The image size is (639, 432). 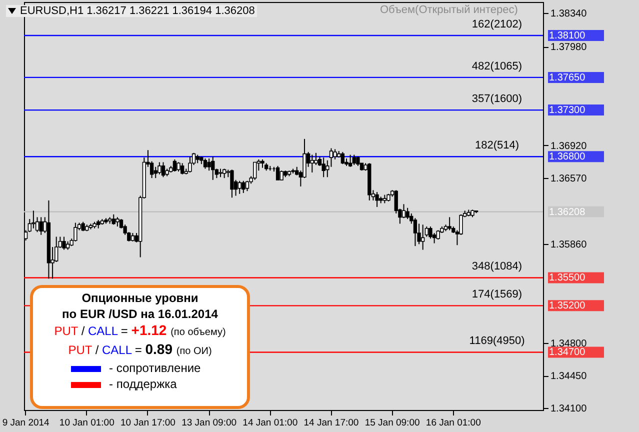 I want to click on annotation: 1169(4950), so click(x=497, y=341).